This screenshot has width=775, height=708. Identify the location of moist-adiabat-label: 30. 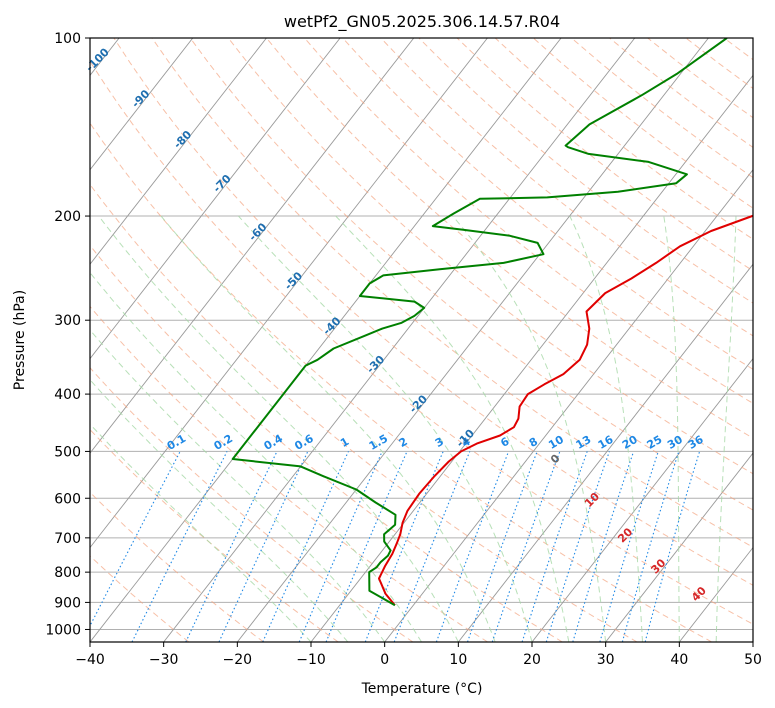
(658, 566).